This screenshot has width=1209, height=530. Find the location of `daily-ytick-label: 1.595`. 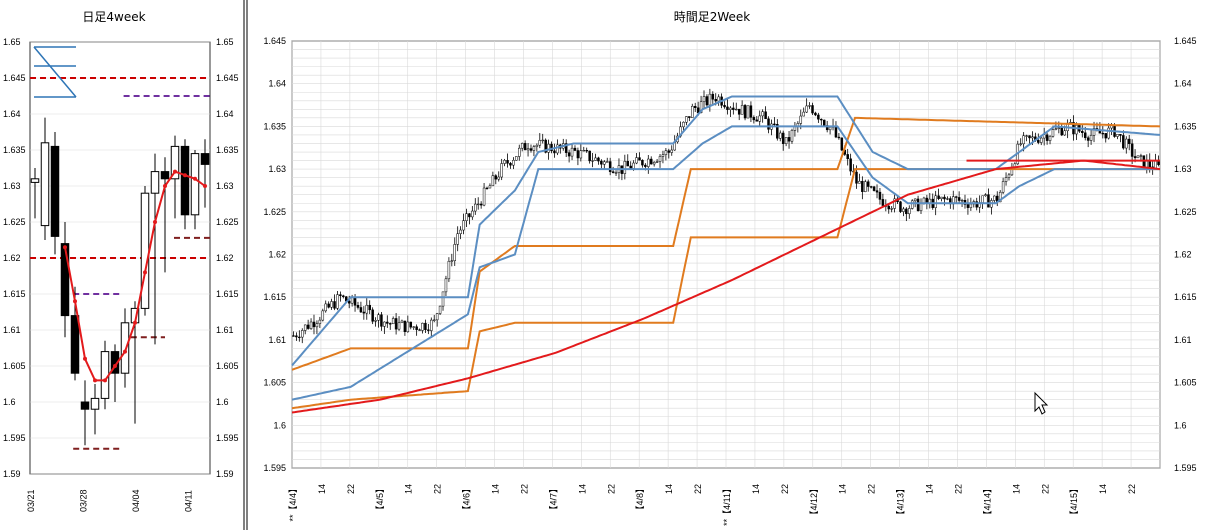

daily-ytick-label: 1.595 is located at coordinates (14, 438).